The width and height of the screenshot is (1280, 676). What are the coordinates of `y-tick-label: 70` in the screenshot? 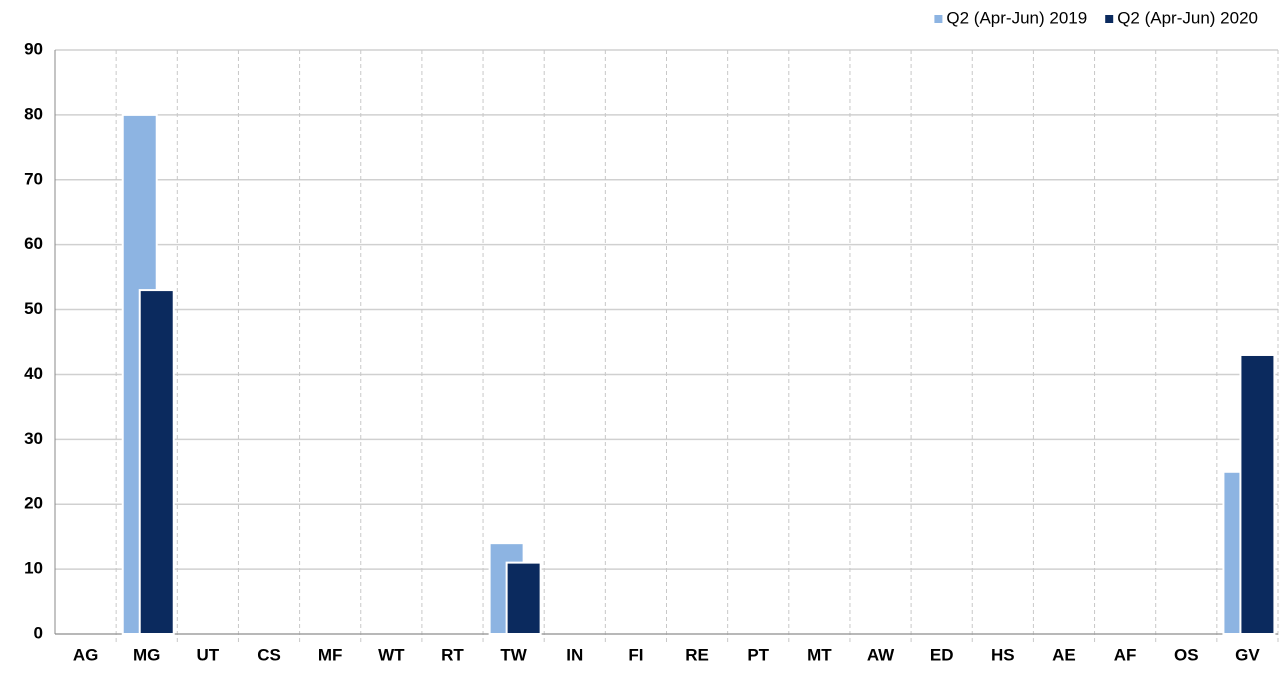 It's located at (33, 178).